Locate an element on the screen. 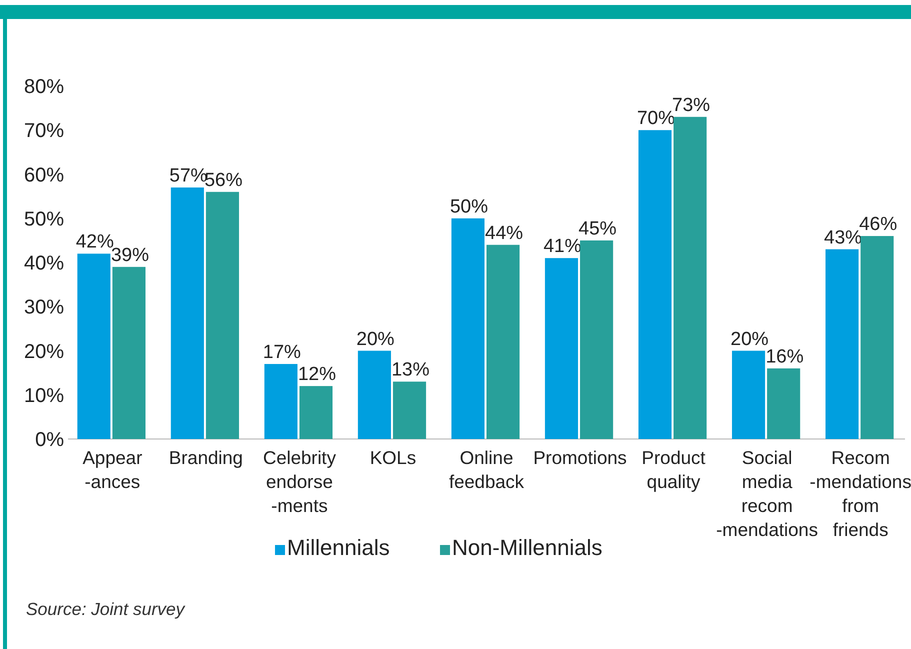 Image resolution: width=911 pixels, height=649 pixels. y-tick-label: 30% is located at coordinates (44, 307).